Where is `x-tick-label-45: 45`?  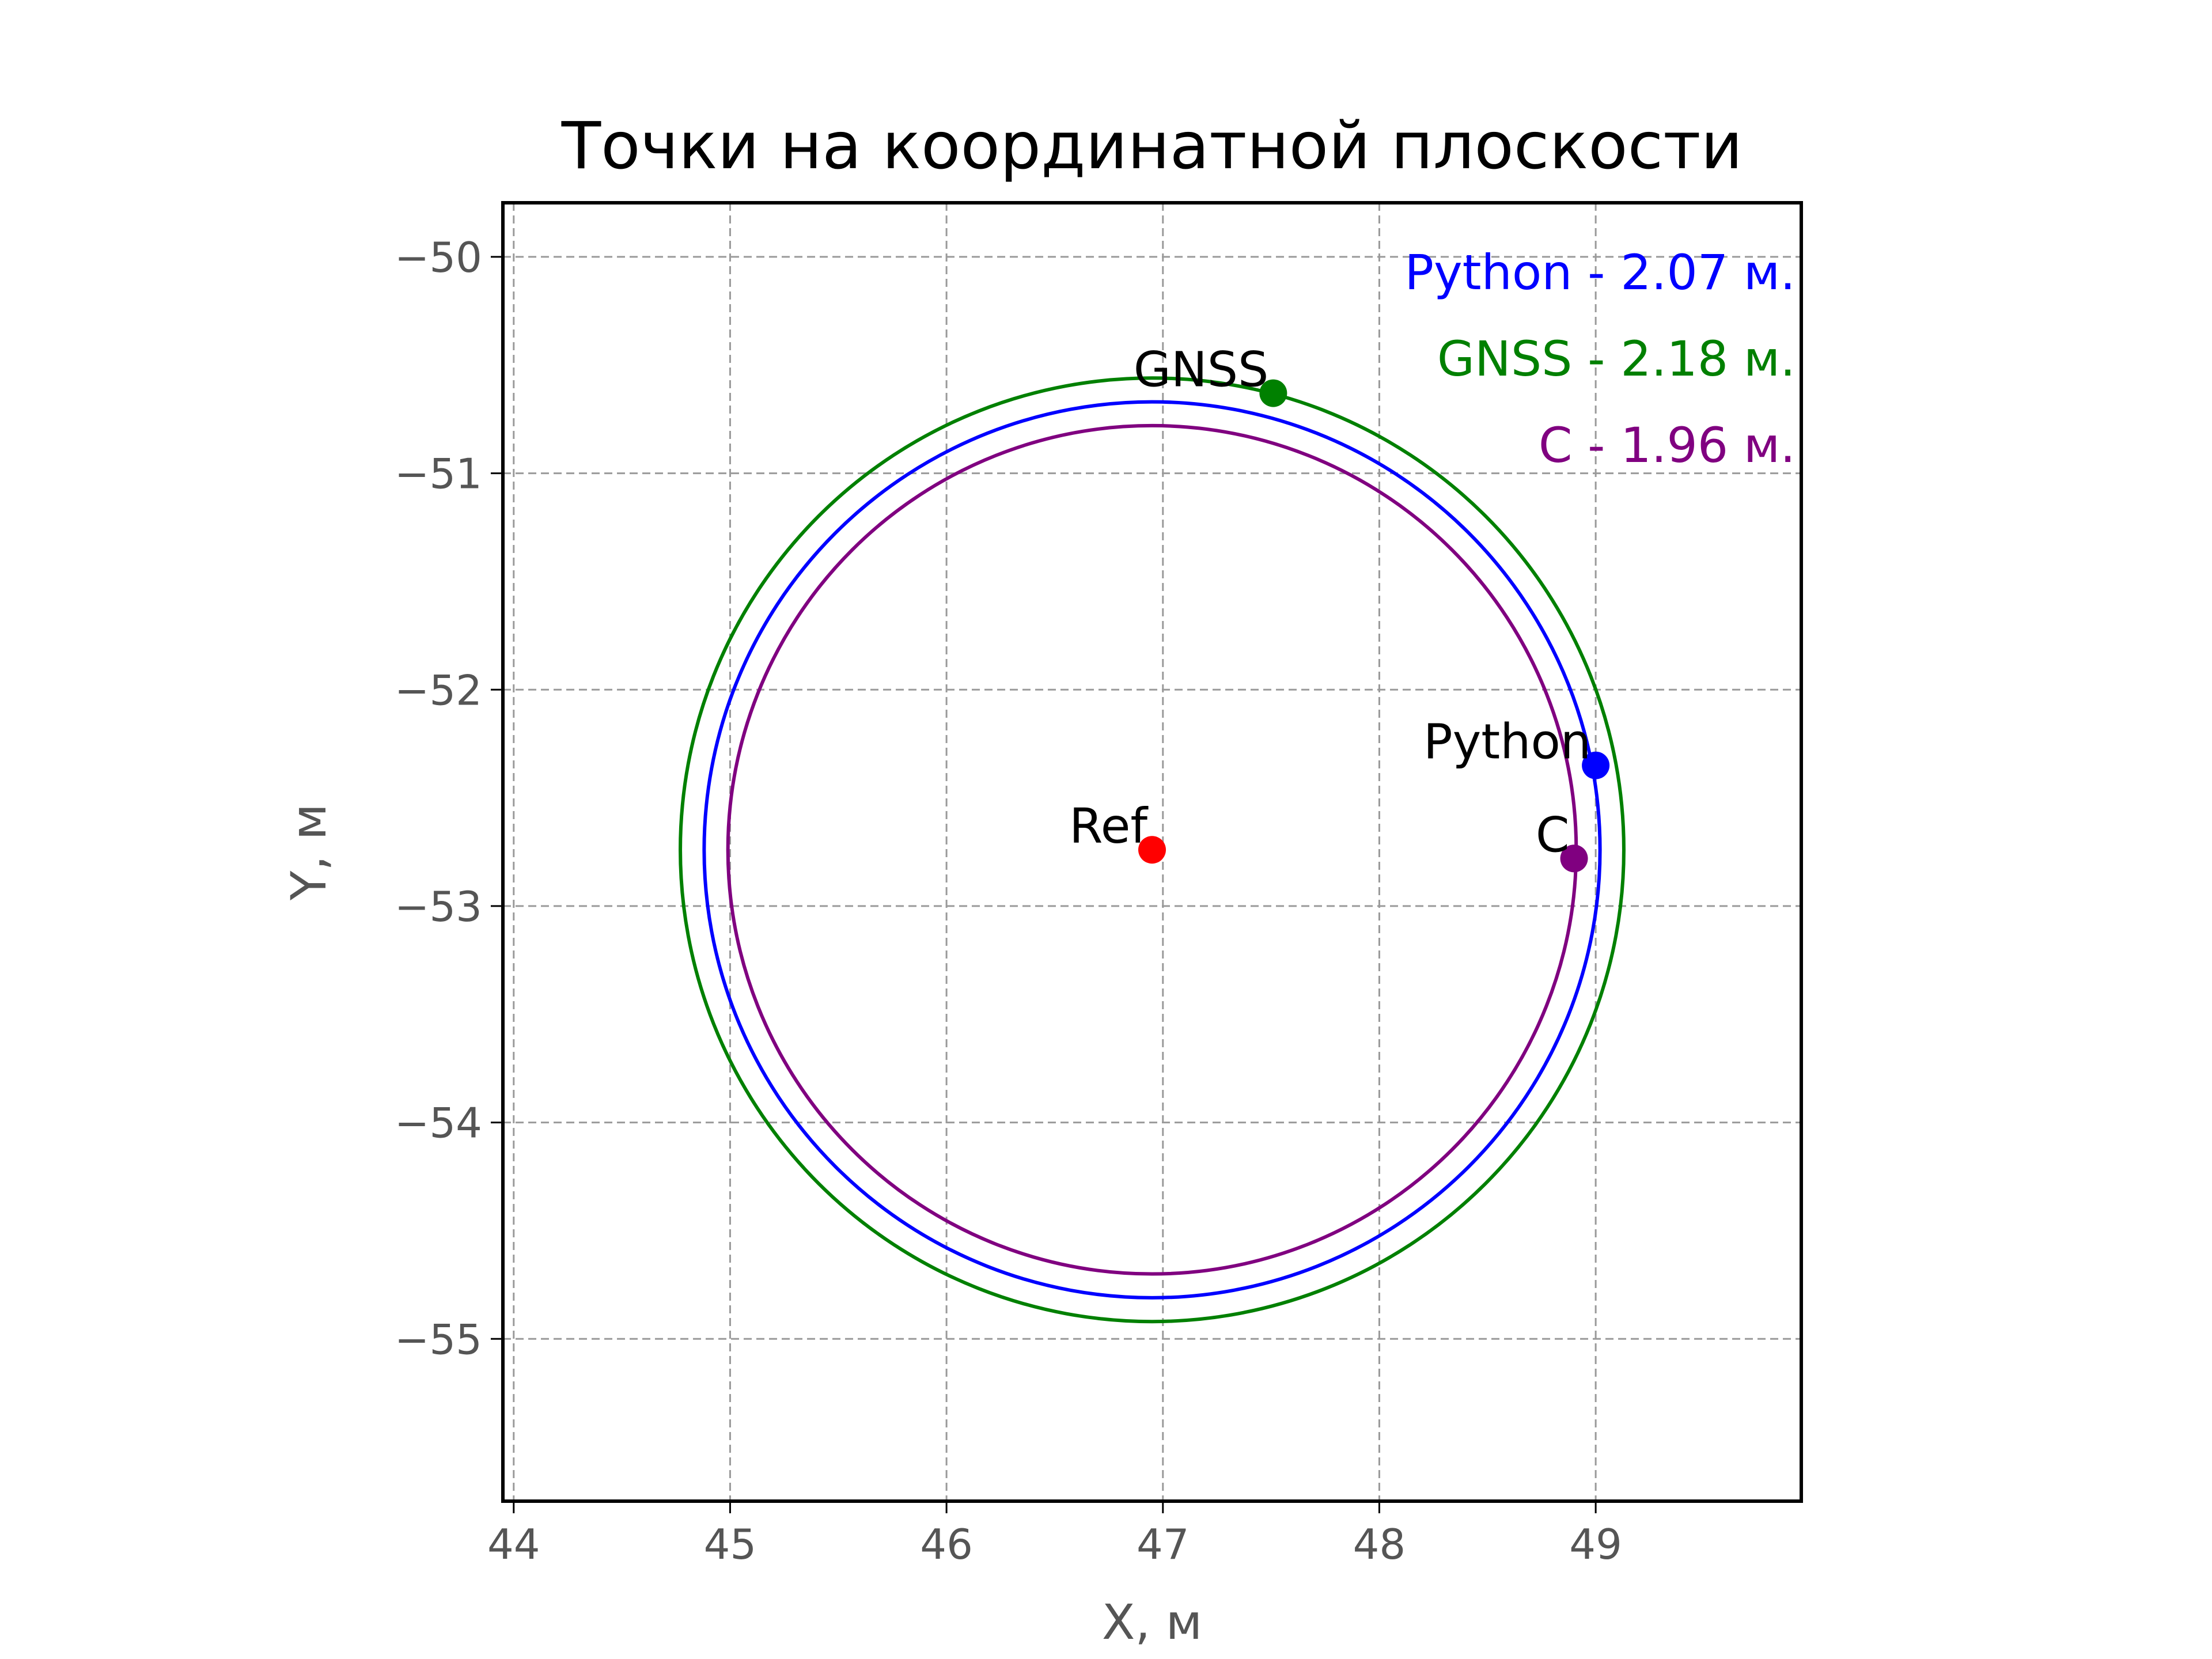 x-tick-label-45: 45 is located at coordinates (730, 1544).